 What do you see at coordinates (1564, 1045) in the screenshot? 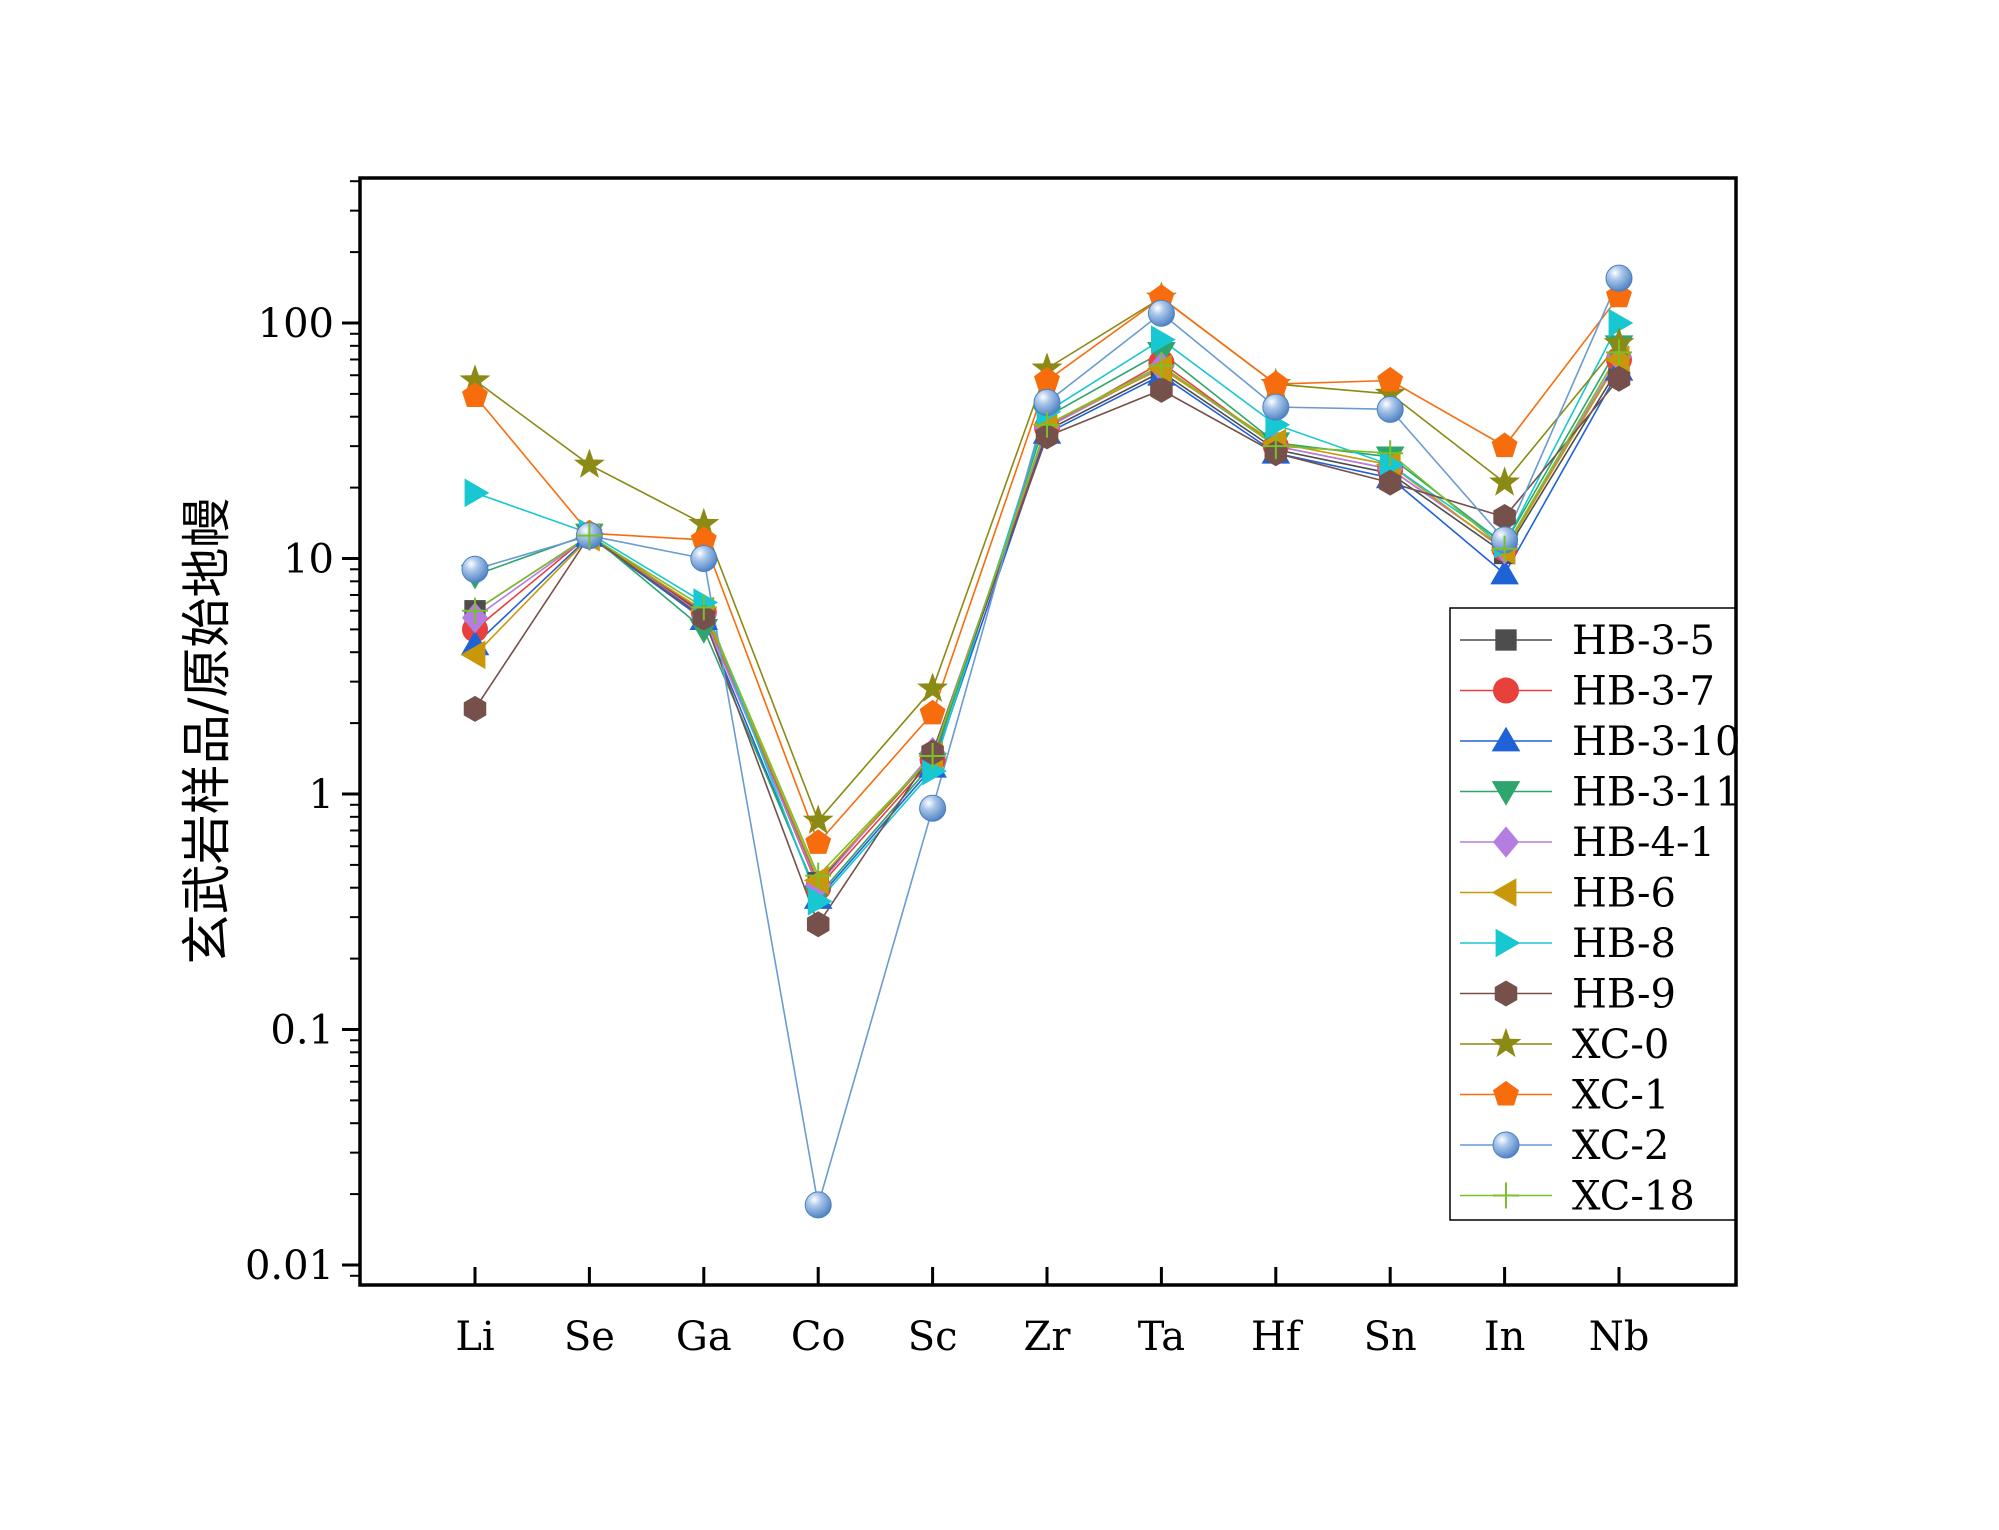
I see `legend-item: XC-0` at bounding box center [1564, 1045].